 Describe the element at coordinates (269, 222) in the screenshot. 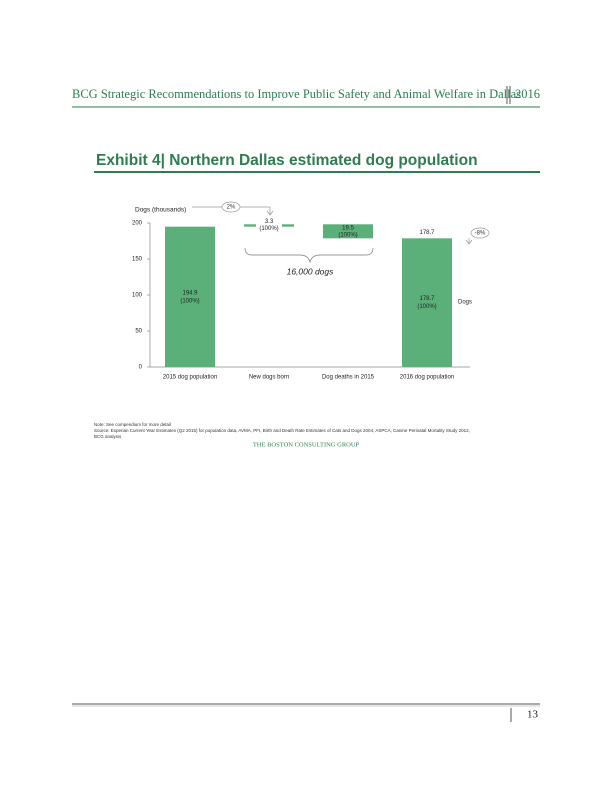

I see `value-label: 3.3` at that location.